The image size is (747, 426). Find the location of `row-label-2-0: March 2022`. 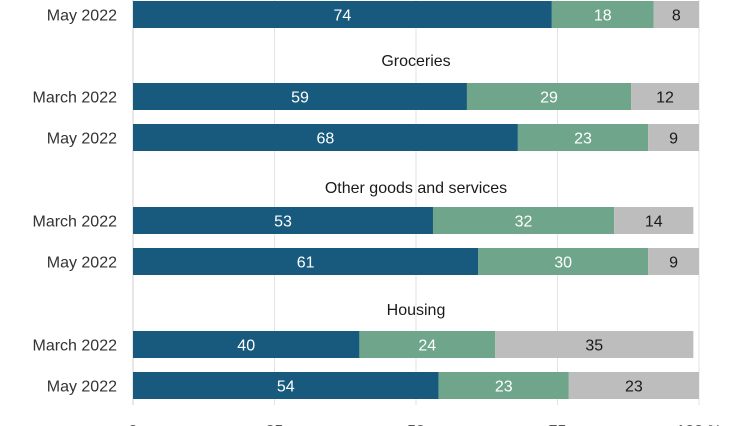

row-label-2-0: March 2022 is located at coordinates (75, 222).